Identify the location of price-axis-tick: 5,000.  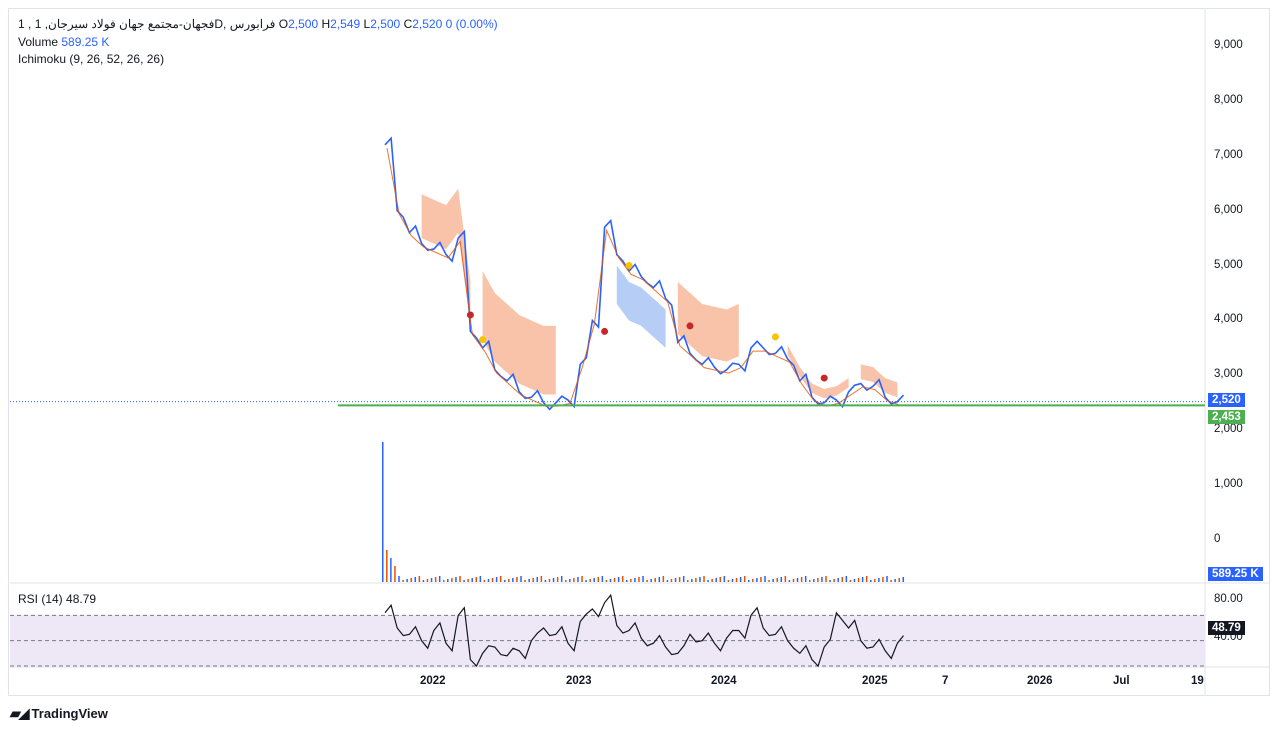
(1228, 264).